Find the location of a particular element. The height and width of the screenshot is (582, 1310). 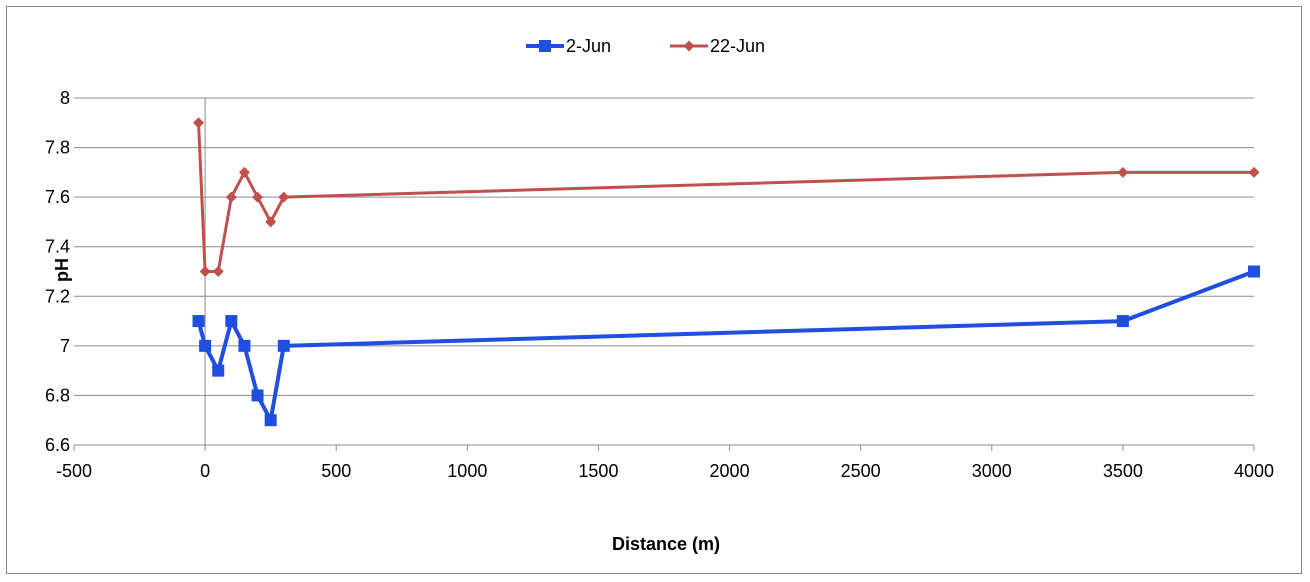

x-tick-label: -500 is located at coordinates (74, 471).